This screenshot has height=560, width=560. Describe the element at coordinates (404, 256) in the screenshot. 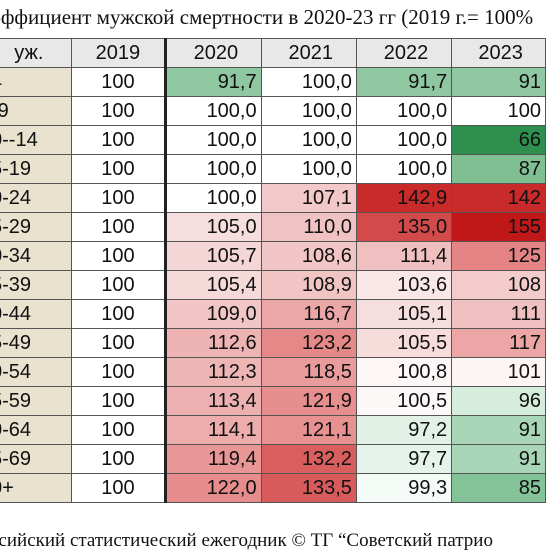

I see `value-cell-2022: 111,4` at that location.